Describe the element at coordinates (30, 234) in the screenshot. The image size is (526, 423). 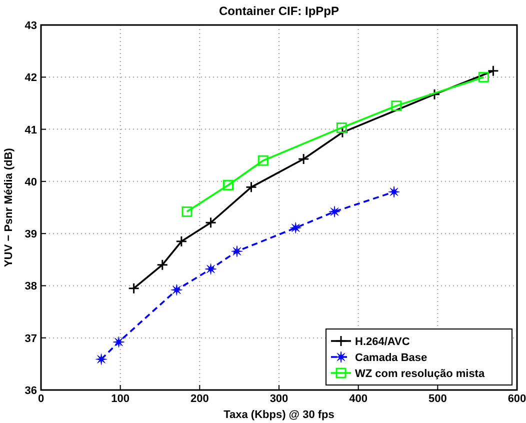
I see `y-tick-label: 39` at that location.